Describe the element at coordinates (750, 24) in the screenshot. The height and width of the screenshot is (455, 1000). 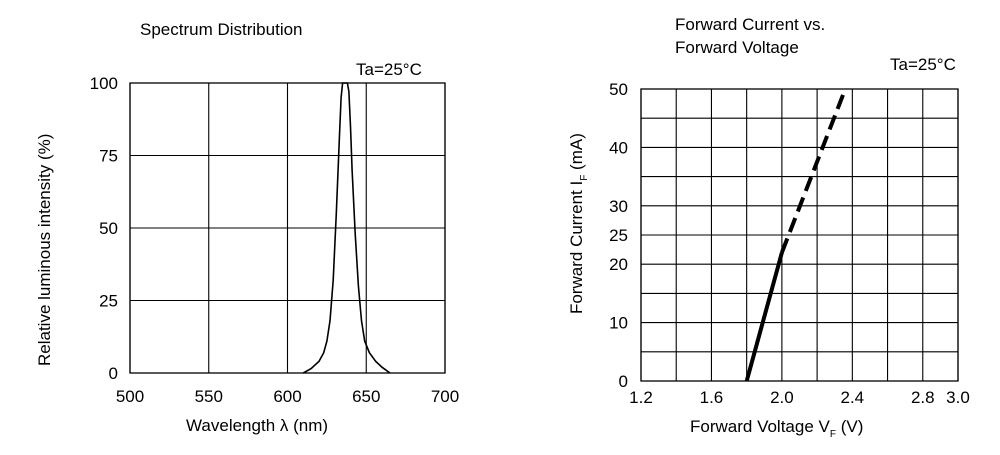
I see `iv-chart-title-line-1: Forward Current vs.` at that location.